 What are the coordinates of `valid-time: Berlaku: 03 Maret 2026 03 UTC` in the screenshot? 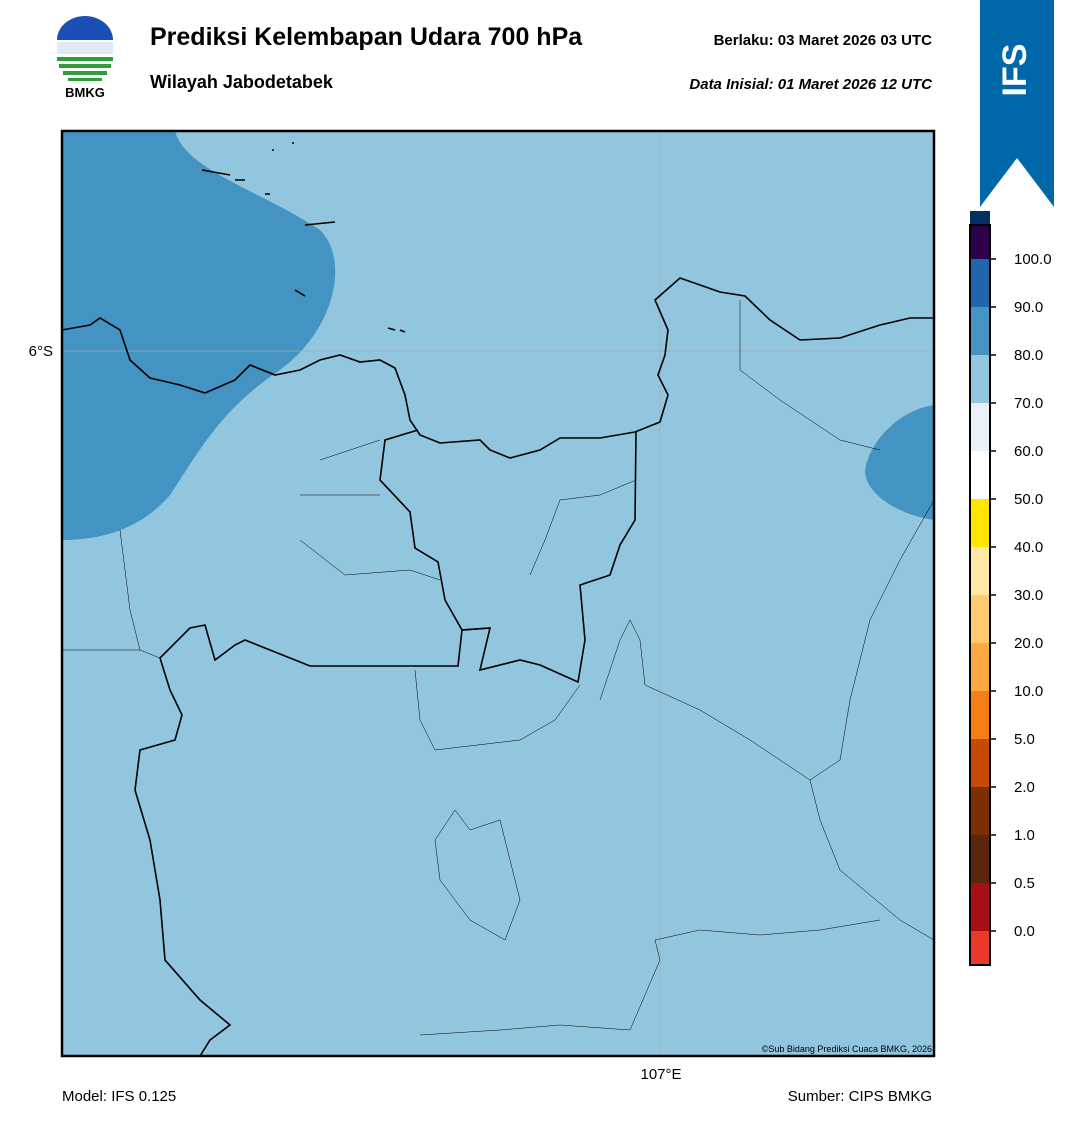 It's located at (823, 40).